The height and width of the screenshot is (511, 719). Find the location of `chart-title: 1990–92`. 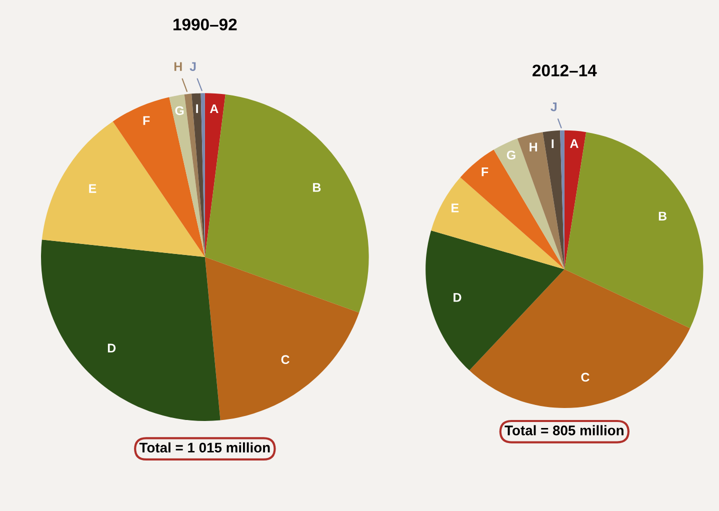

chart-title: 1990–92 is located at coordinates (205, 24).